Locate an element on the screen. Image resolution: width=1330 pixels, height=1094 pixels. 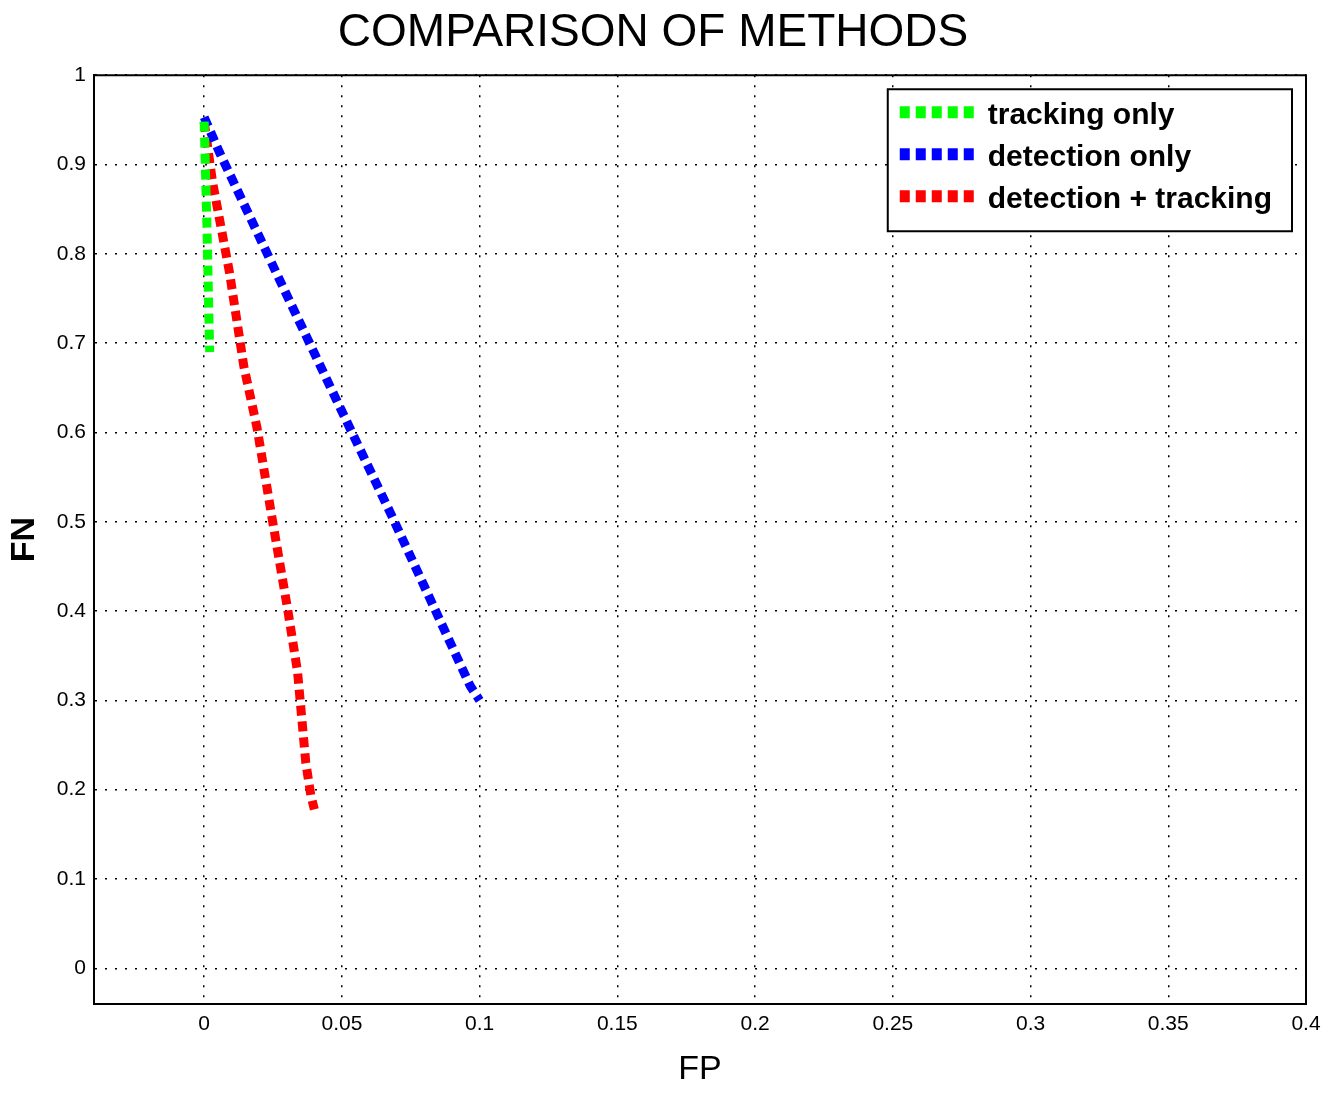
x-tick-label: 0.15 is located at coordinates (617, 1023).